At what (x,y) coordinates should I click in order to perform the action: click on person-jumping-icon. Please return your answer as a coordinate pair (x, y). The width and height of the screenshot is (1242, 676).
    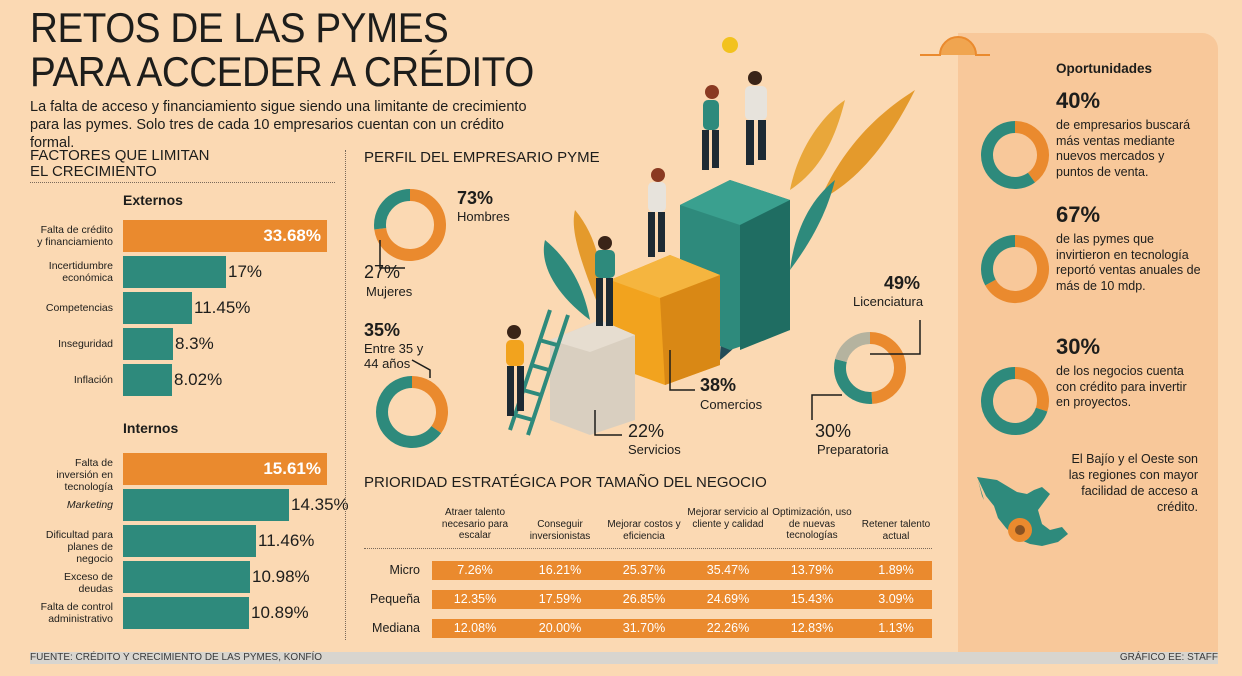
    Looking at the image, I should click on (710, 127).